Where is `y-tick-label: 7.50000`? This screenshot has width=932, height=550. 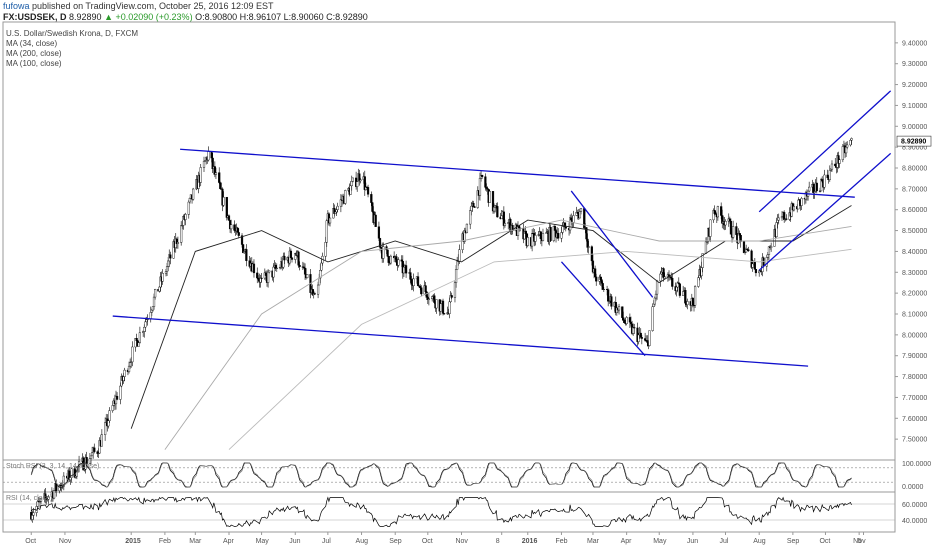 y-tick-label: 7.50000 is located at coordinates (914, 440).